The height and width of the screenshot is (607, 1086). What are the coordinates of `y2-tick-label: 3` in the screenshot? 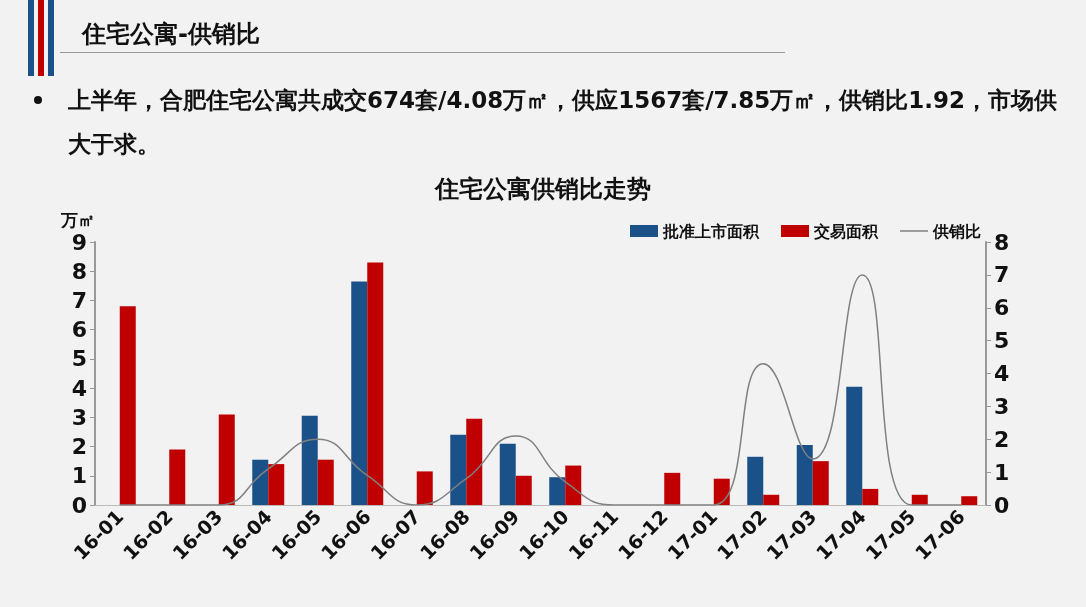 It's located at (1002, 406).